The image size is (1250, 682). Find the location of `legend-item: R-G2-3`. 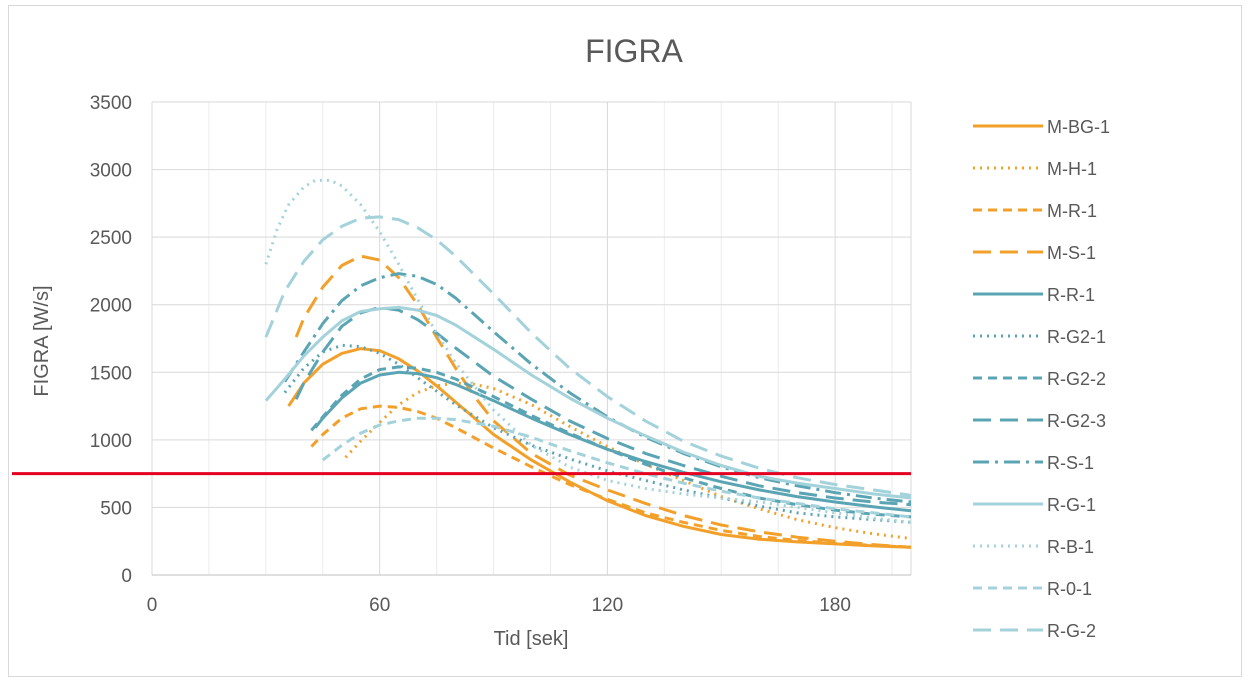

legend-item: R-G2-3 is located at coordinates (1039, 421).